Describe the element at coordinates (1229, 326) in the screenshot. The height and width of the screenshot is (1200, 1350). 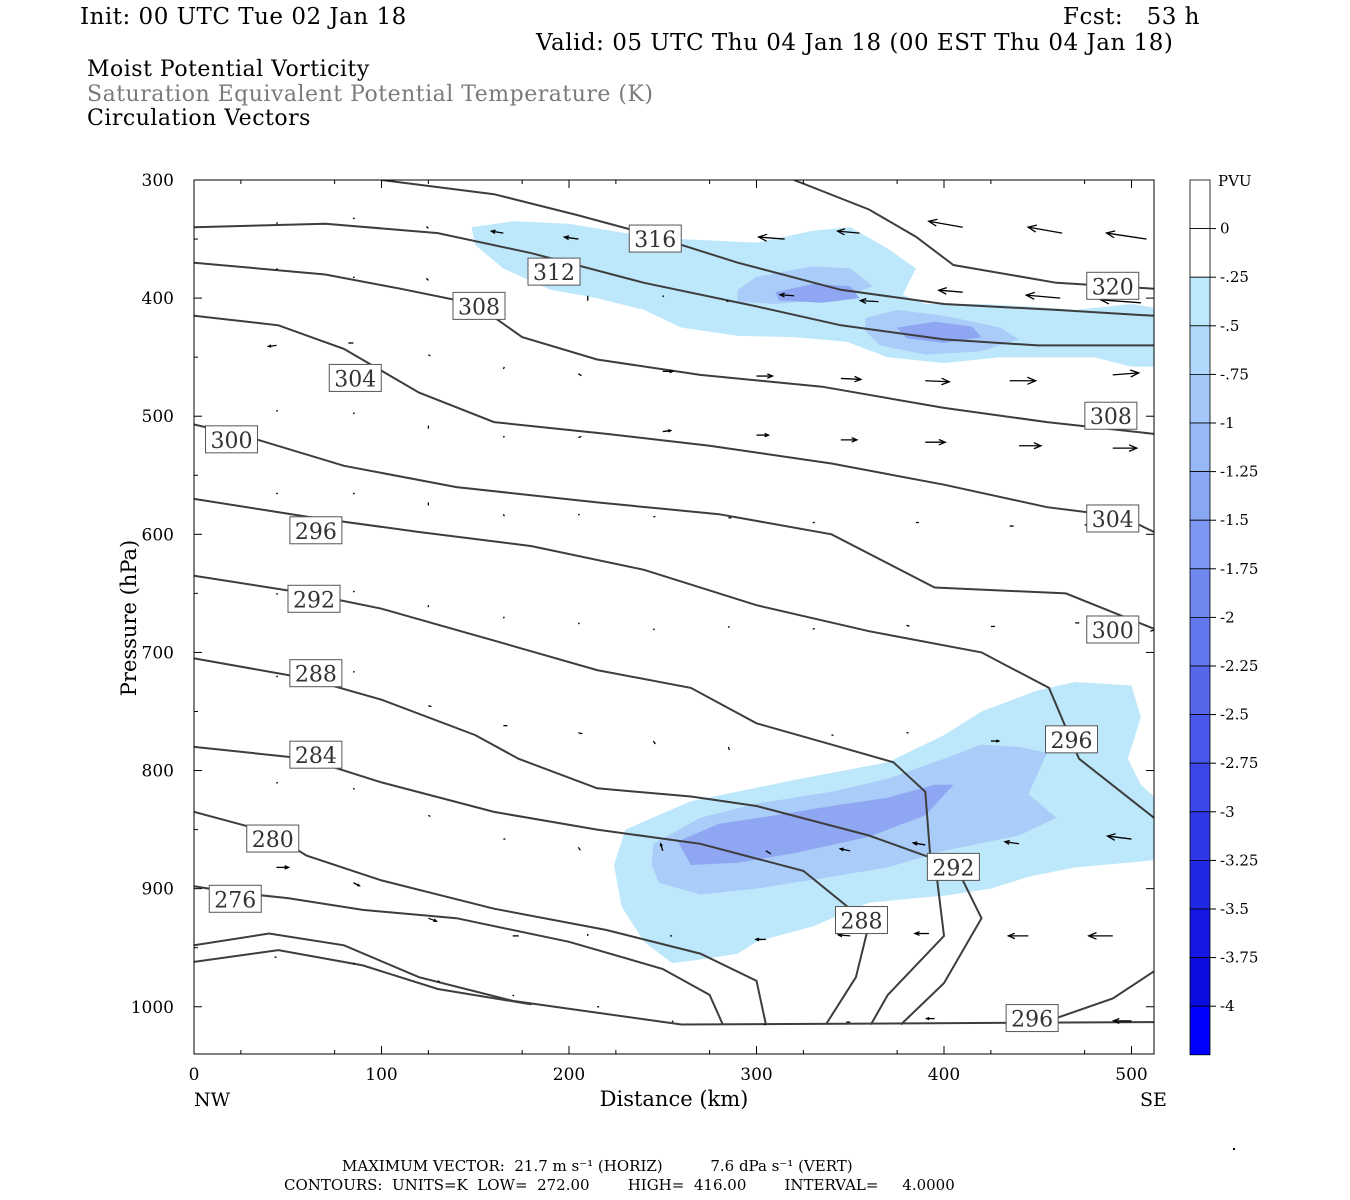
I see `colorbar-label: -.5` at that location.